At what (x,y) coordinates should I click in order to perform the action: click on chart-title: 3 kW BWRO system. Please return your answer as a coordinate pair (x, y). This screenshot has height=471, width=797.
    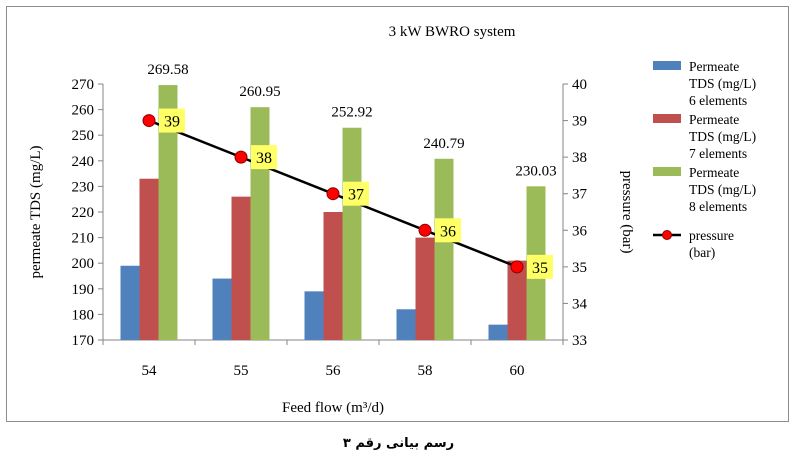
    Looking at the image, I should click on (452, 32).